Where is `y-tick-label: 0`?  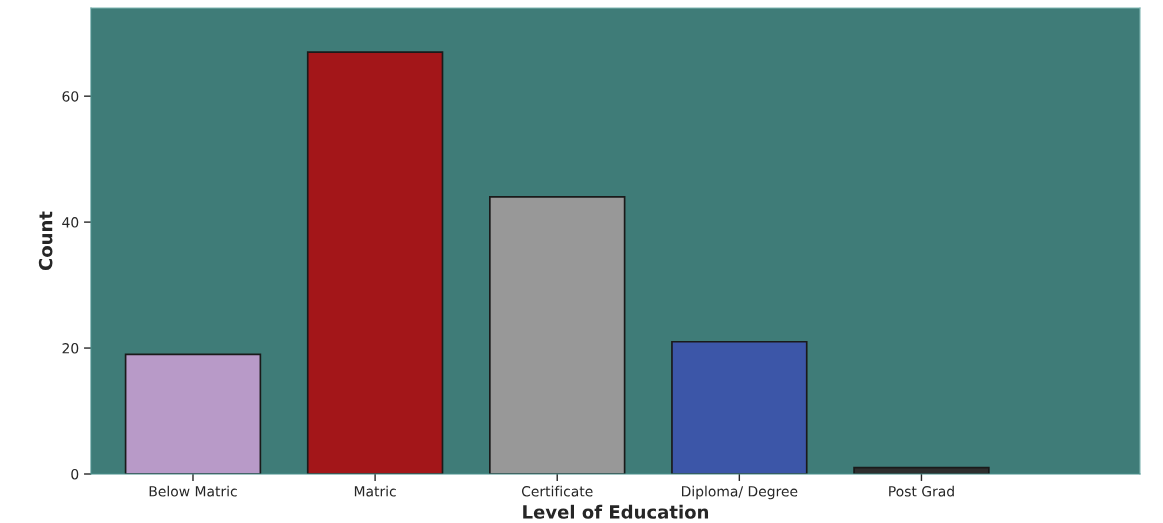
y-tick-label: 0 is located at coordinates (75, 474).